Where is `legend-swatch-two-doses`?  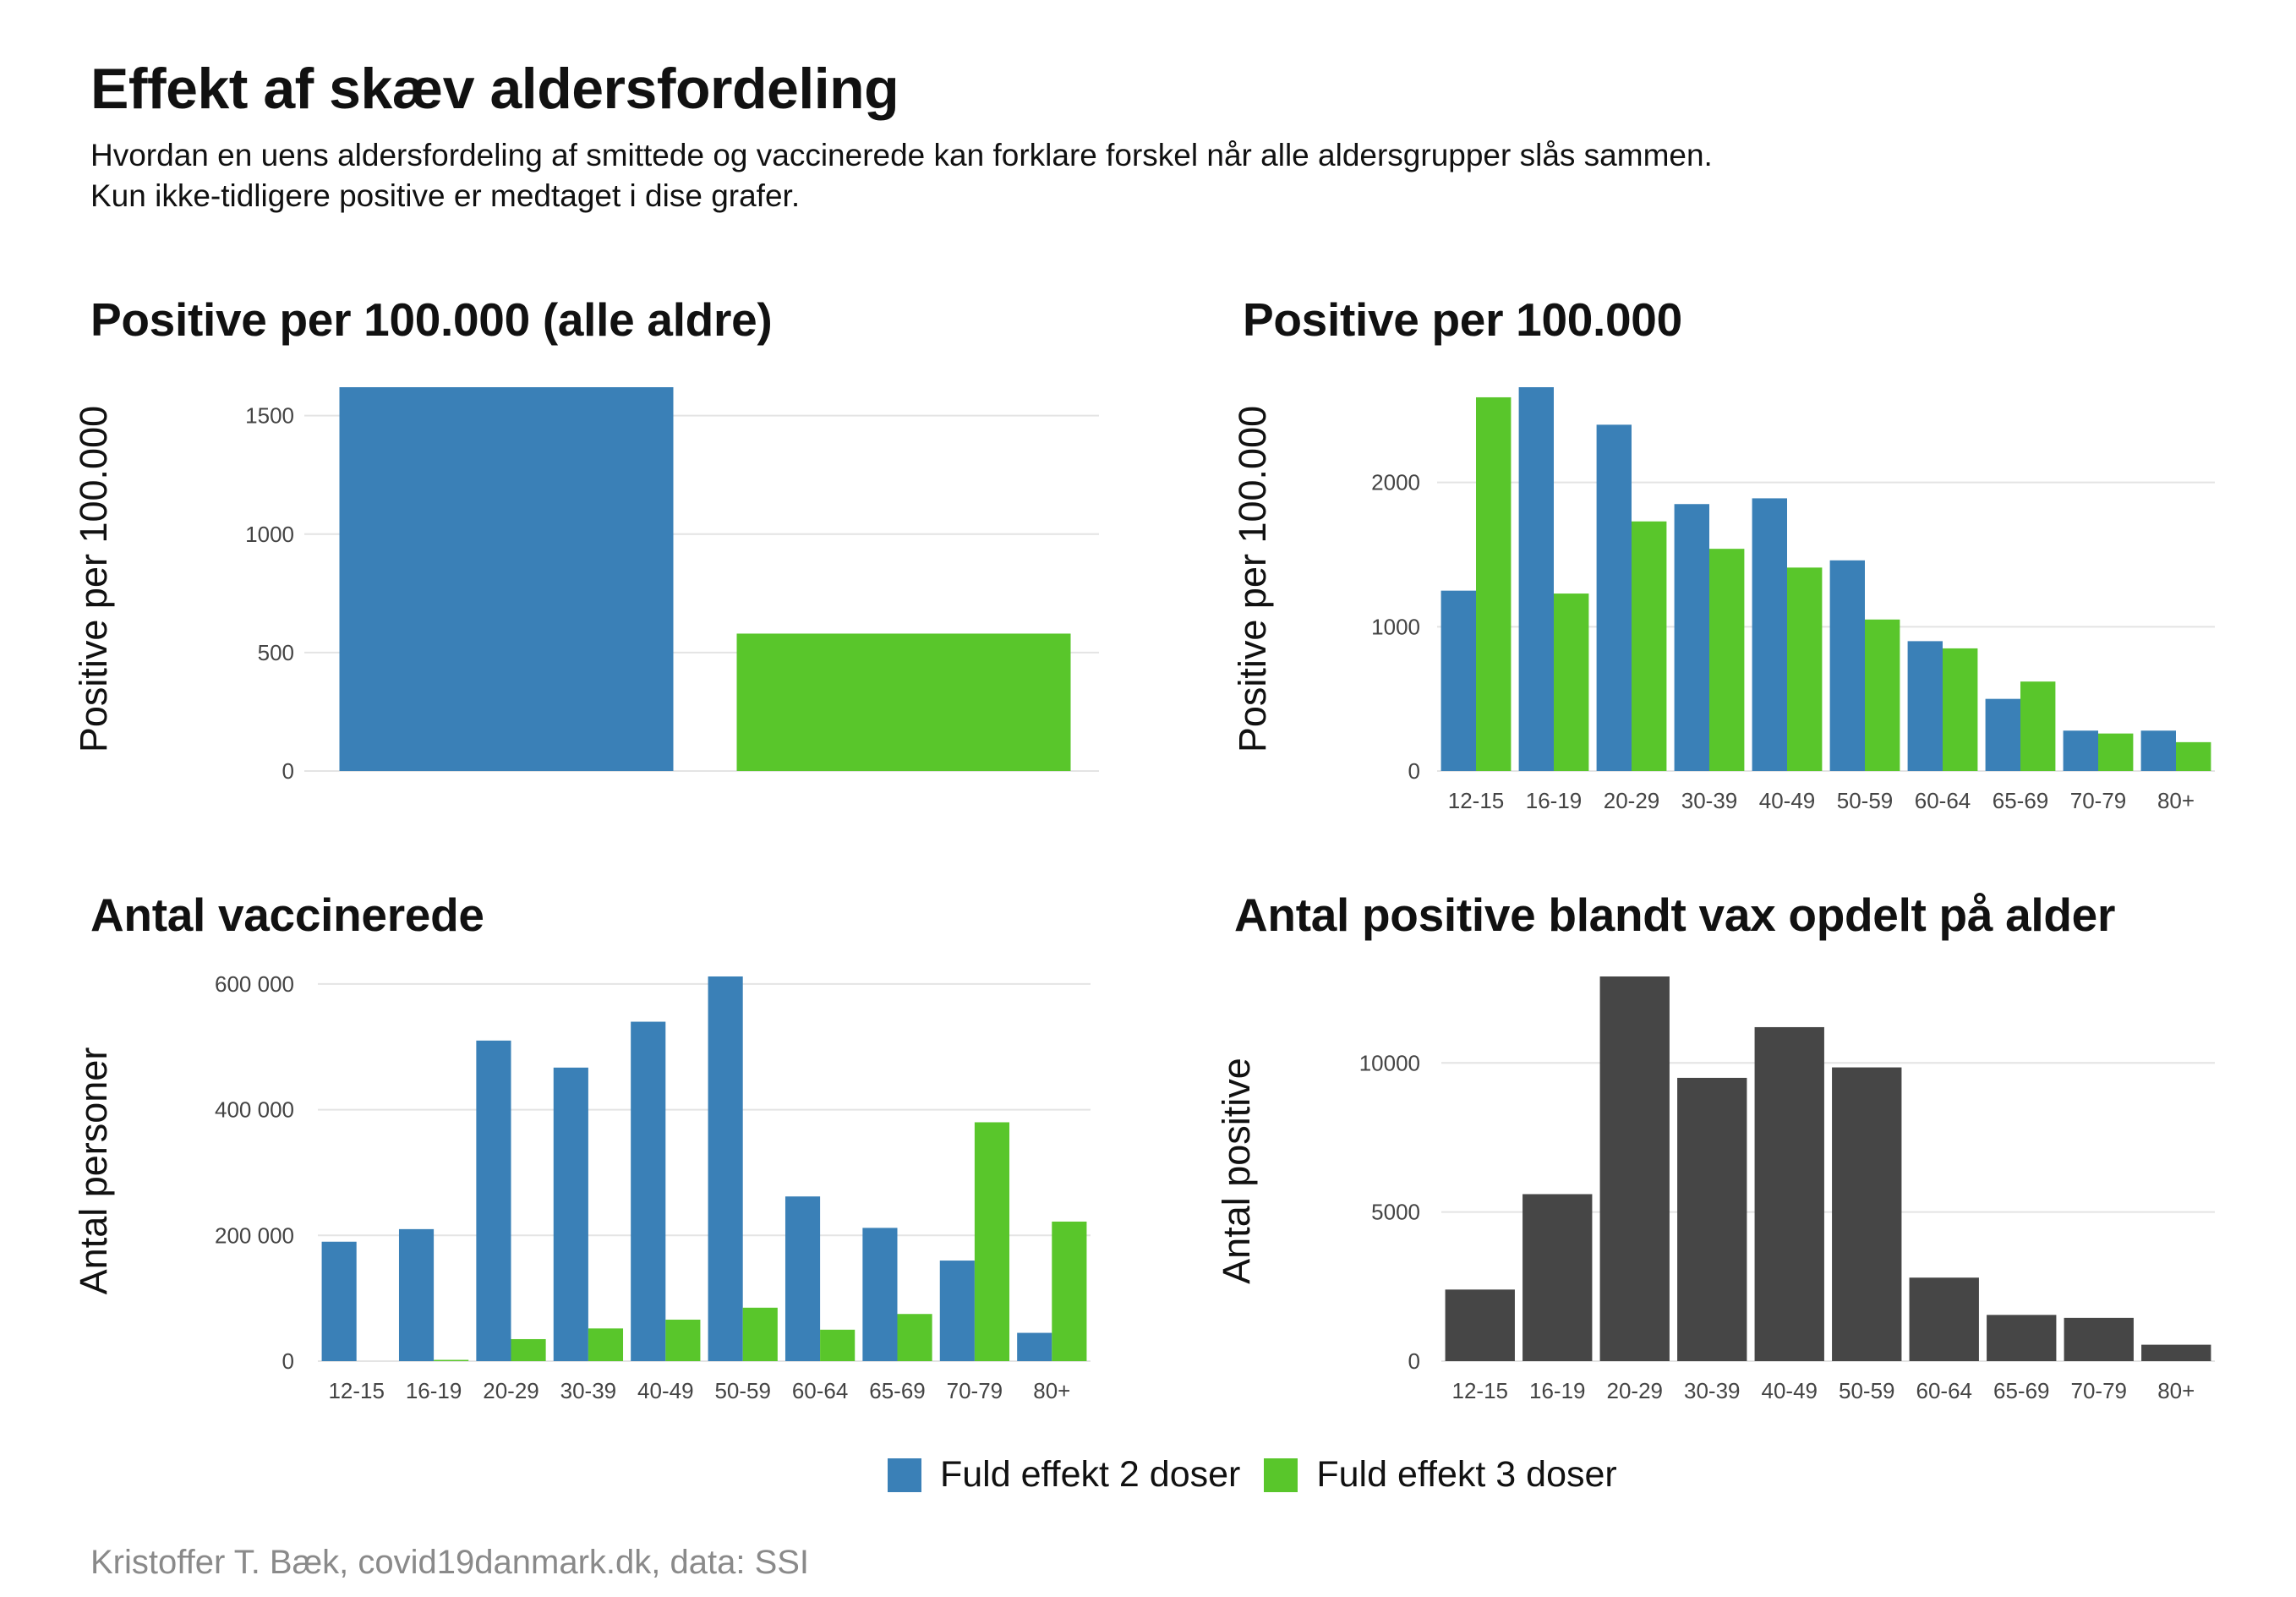
legend-swatch-two-doses is located at coordinates (904, 1475).